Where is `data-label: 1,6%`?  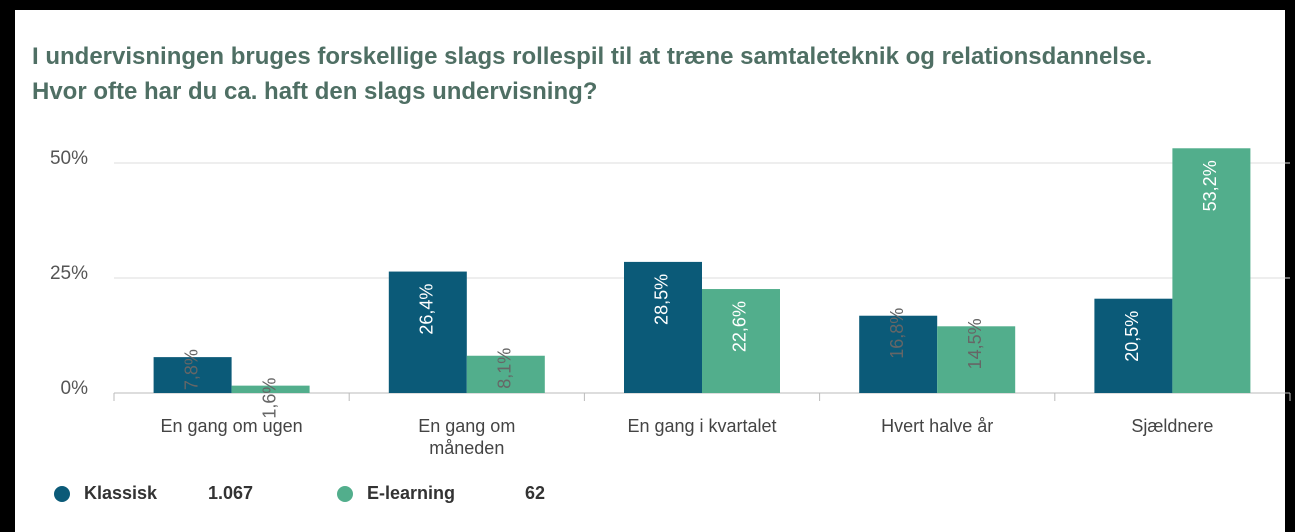
data-label: 1,6% is located at coordinates (269, 398).